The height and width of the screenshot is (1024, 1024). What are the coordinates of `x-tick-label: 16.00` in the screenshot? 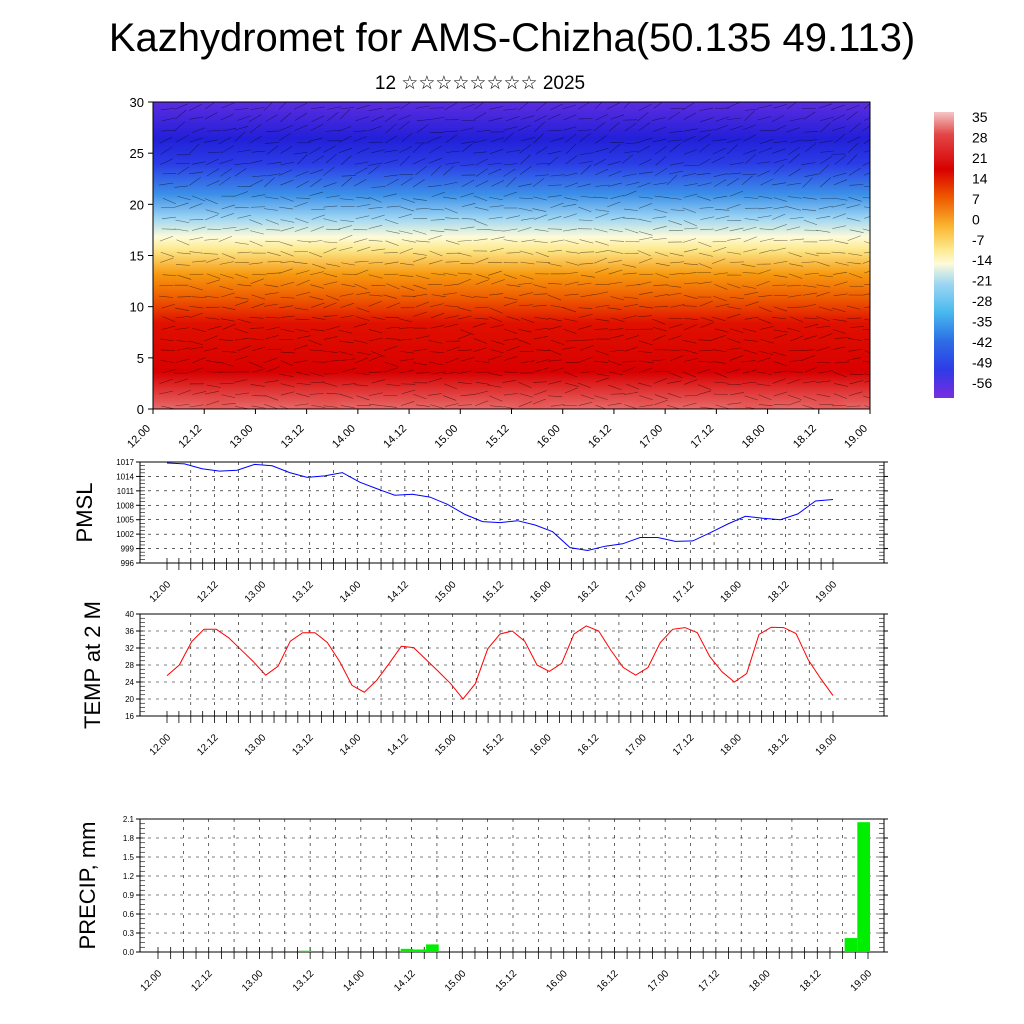 It's located at (549, 437).